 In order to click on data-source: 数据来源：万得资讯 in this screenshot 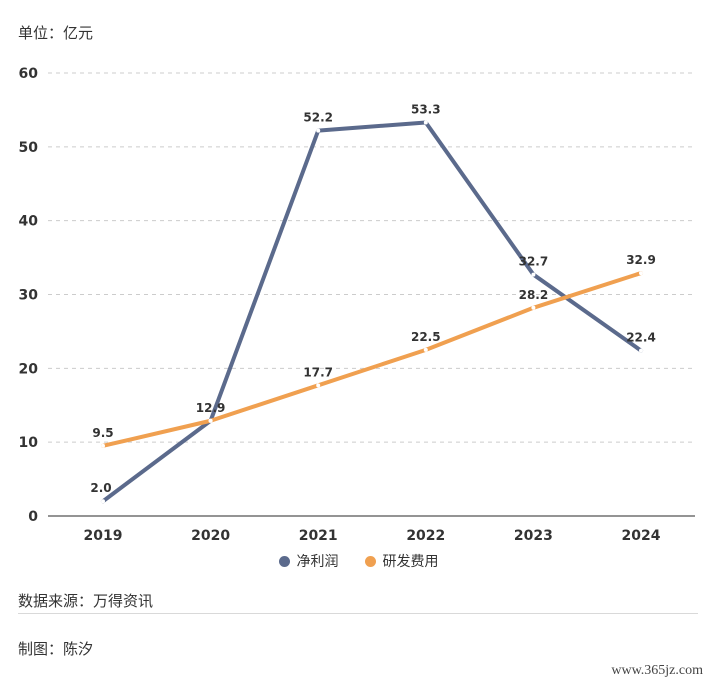, I will do `click(86, 601)`.